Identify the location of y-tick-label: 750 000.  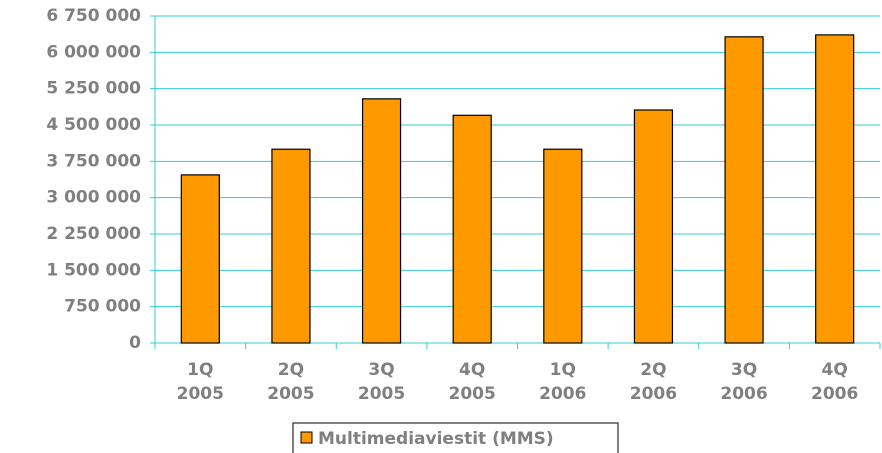
(102, 307).